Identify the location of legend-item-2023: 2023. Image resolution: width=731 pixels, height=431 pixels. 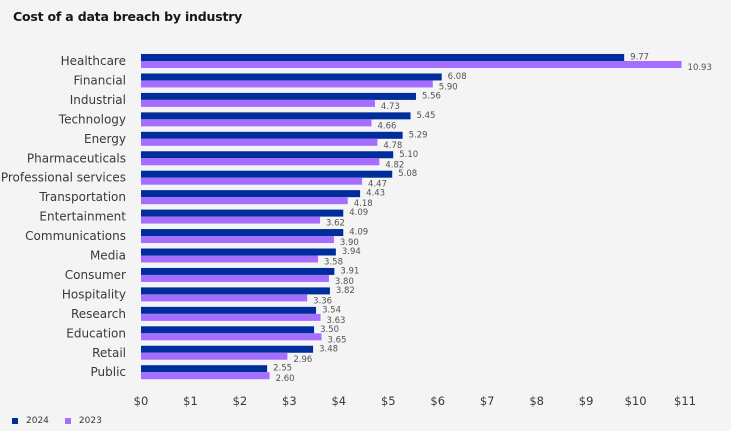
(83, 421).